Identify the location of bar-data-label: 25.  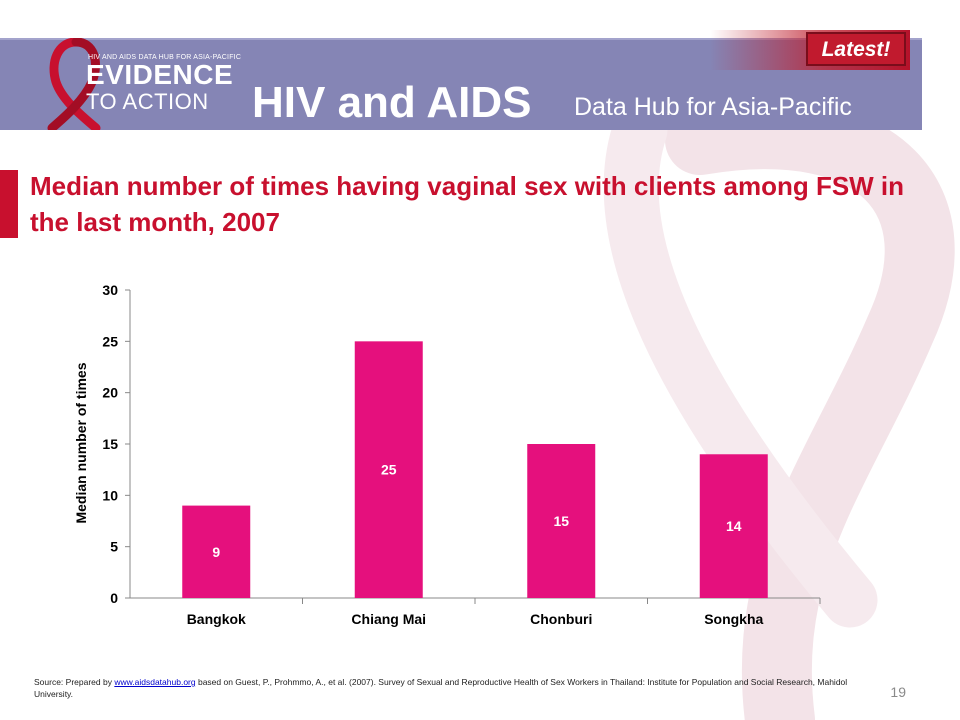
(389, 470).